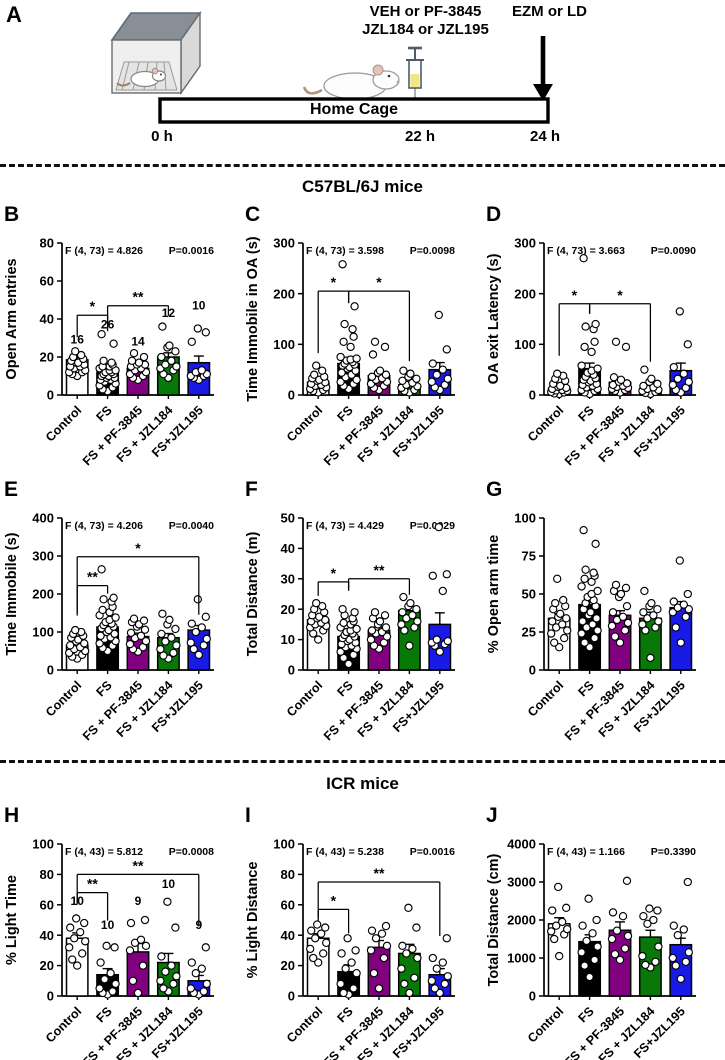  I want to click on home-cage-label: Home Cage, so click(354, 109).